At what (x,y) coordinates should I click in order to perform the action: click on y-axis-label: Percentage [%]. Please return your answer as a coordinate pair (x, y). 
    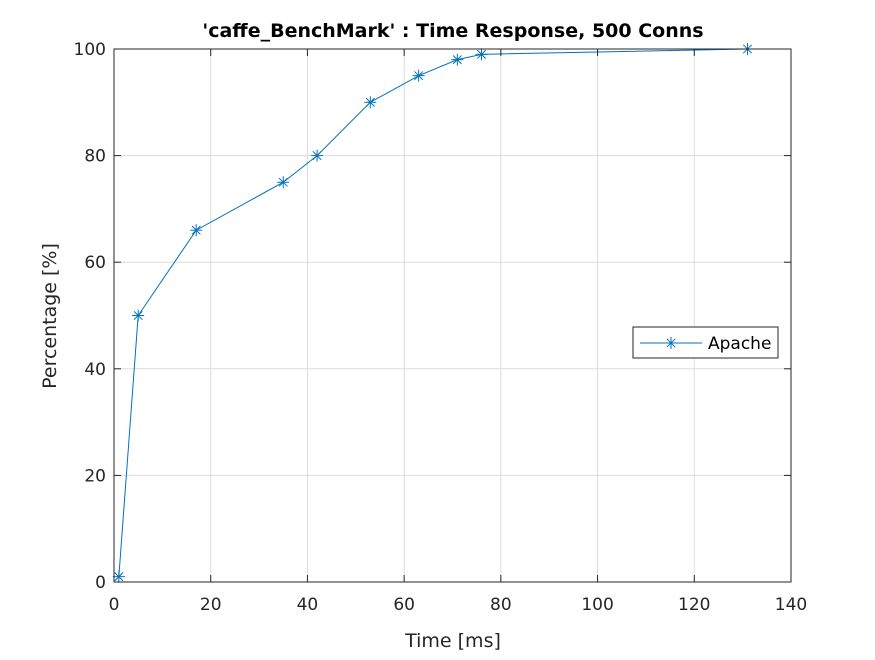
    Looking at the image, I should click on (50, 316).